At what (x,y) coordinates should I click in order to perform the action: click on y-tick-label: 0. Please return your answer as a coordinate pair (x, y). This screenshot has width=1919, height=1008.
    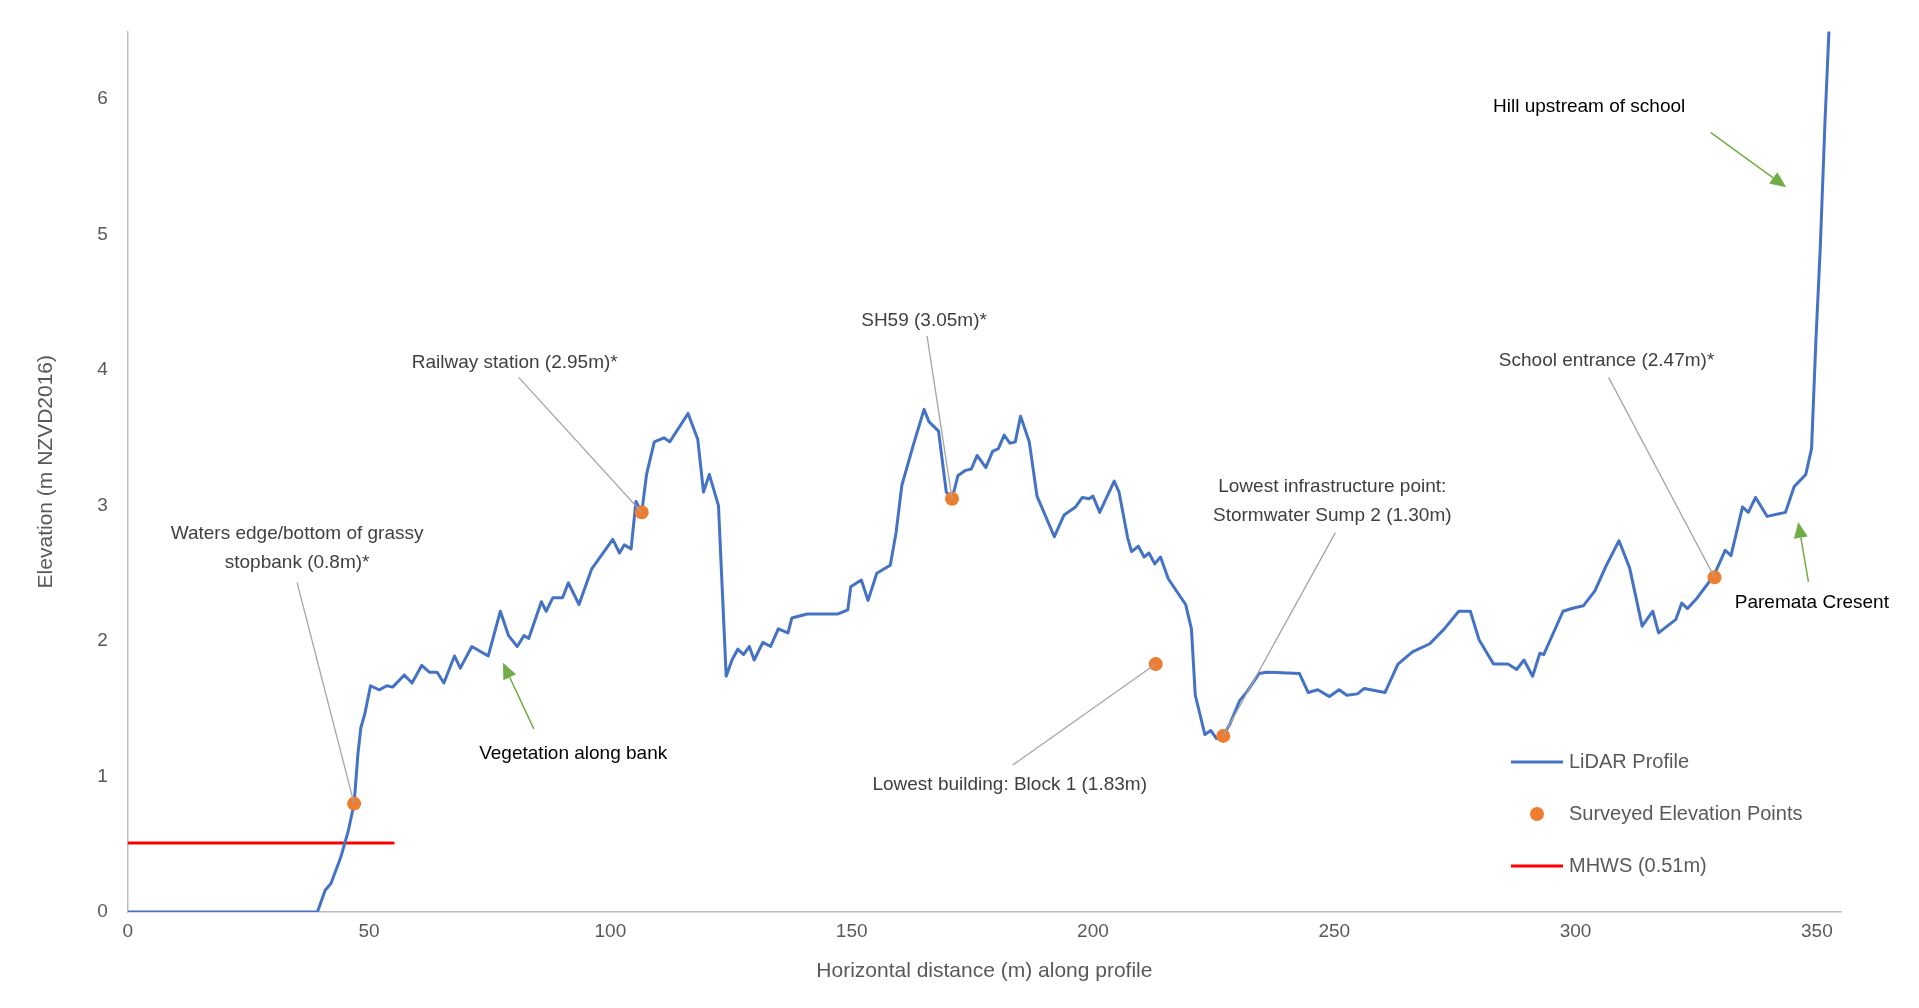
    Looking at the image, I should click on (102, 911).